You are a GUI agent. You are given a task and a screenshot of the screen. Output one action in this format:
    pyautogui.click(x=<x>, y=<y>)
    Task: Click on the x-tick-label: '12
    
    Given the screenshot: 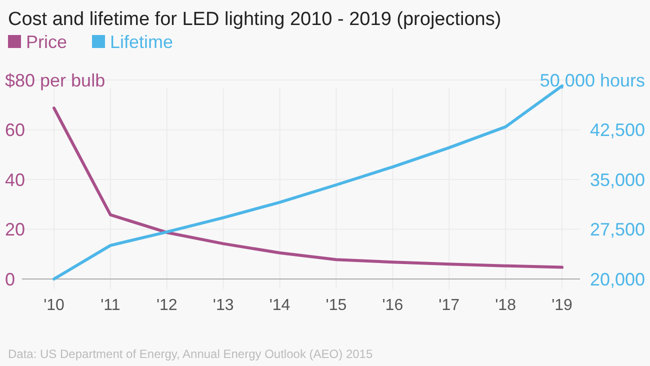 What is the action you would take?
    pyautogui.click(x=167, y=305)
    